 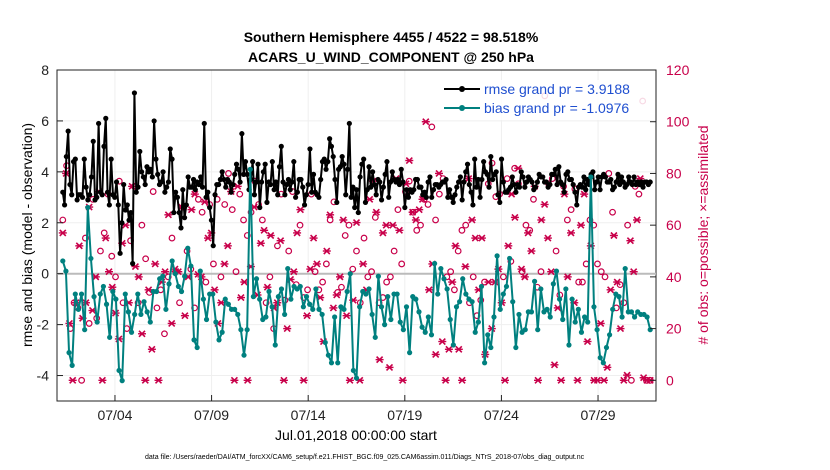 I want to click on x-tick-label: 07/29, so click(x=598, y=415).